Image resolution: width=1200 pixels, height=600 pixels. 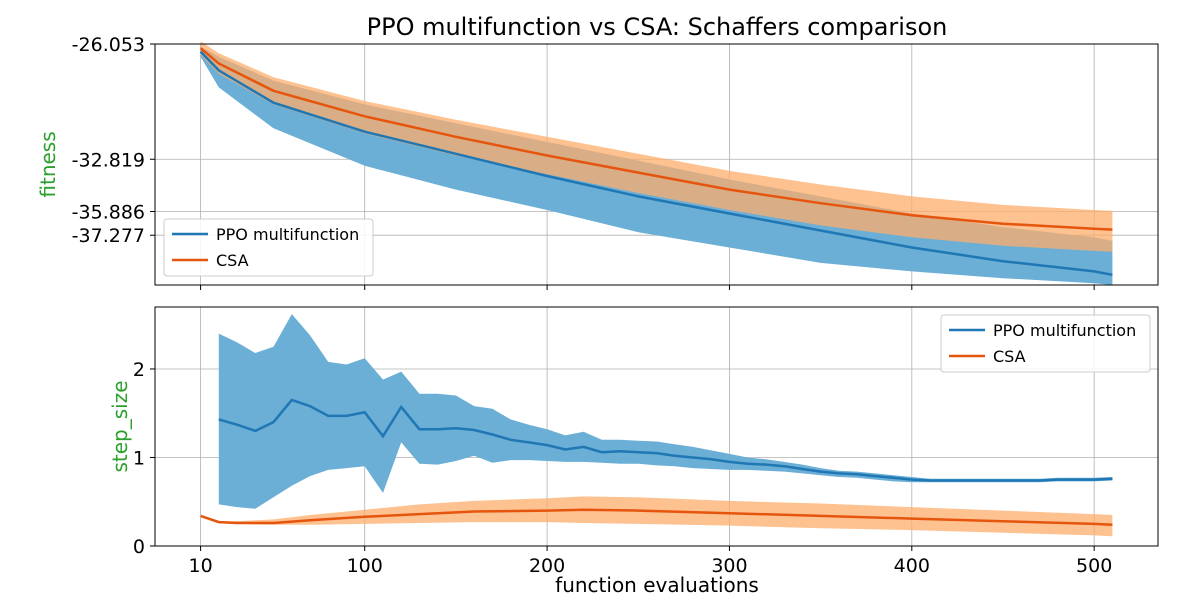 What do you see at coordinates (729, 566) in the screenshot?
I see `x-tick-label: 300` at bounding box center [729, 566].